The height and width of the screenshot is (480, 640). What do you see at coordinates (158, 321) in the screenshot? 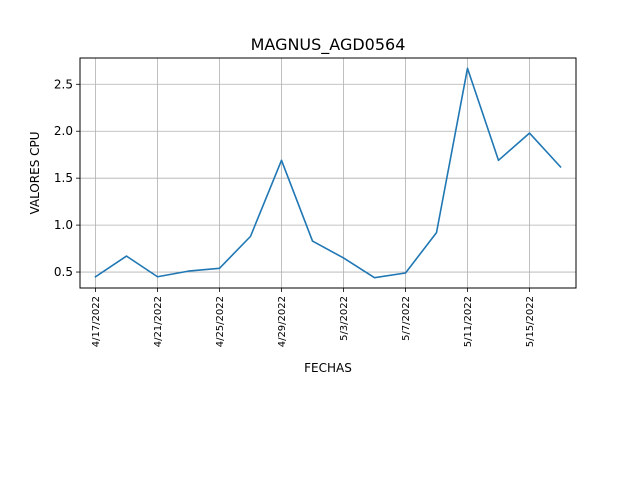
I see `x-tick-label: 4/21/2022` at bounding box center [158, 321].